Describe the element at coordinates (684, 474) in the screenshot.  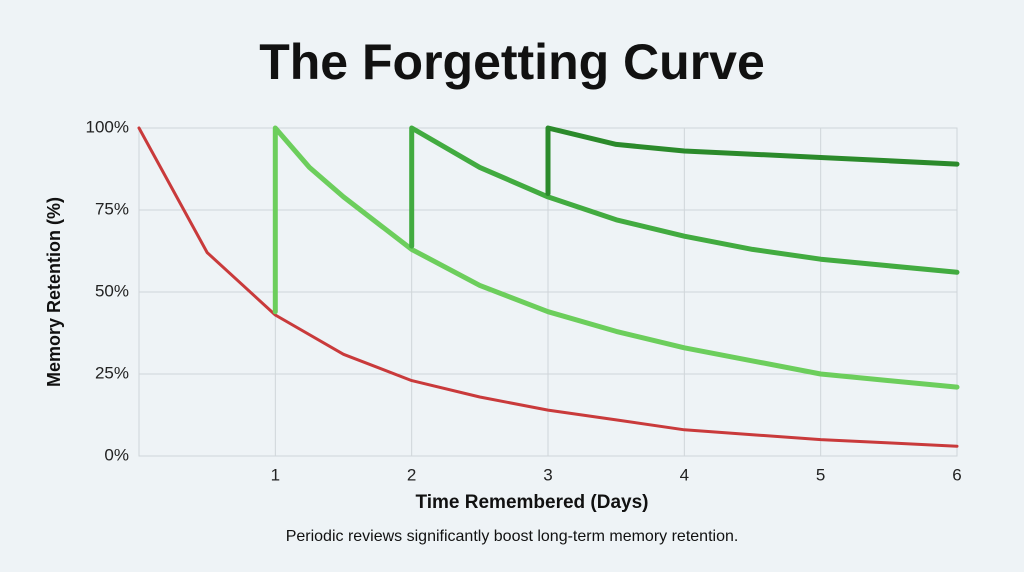
I see `x-tick-label: 4` at that location.